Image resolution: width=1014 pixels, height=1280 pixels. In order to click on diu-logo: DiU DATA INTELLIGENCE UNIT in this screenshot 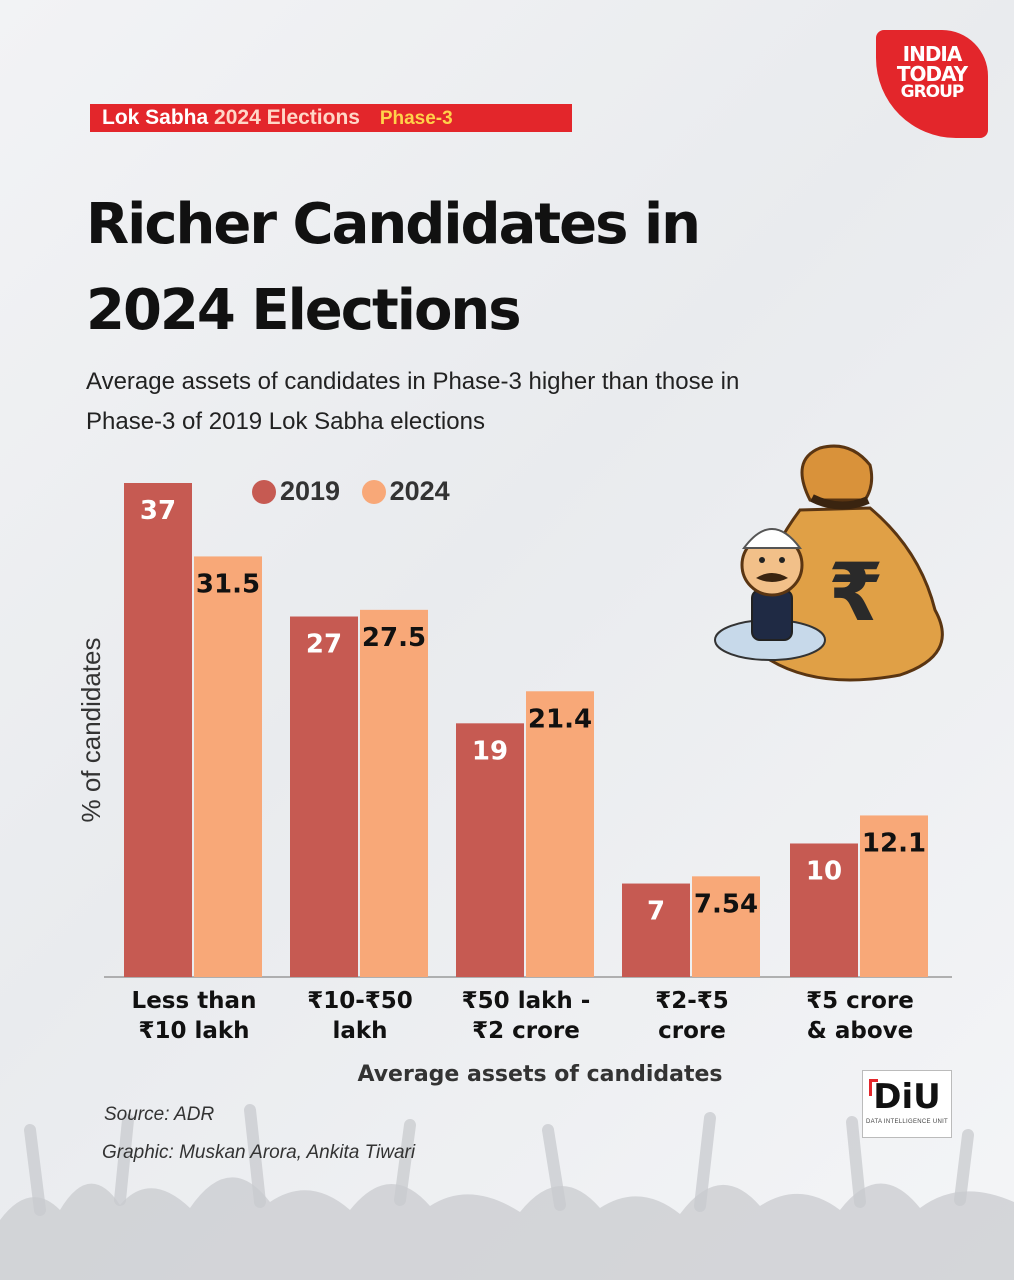, I will do `click(907, 1104)`.